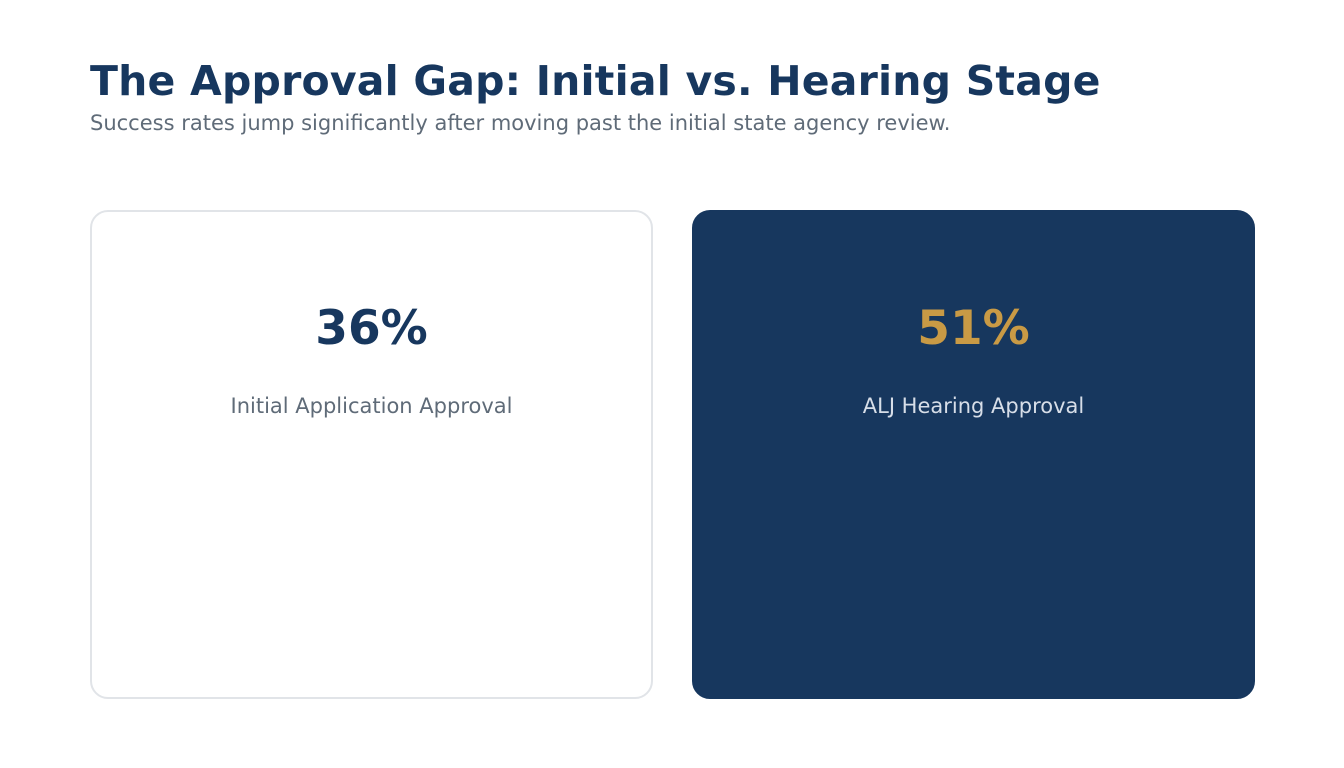  Describe the element at coordinates (371, 328) in the screenshot. I see `stat-value-initial: 36%` at that location.